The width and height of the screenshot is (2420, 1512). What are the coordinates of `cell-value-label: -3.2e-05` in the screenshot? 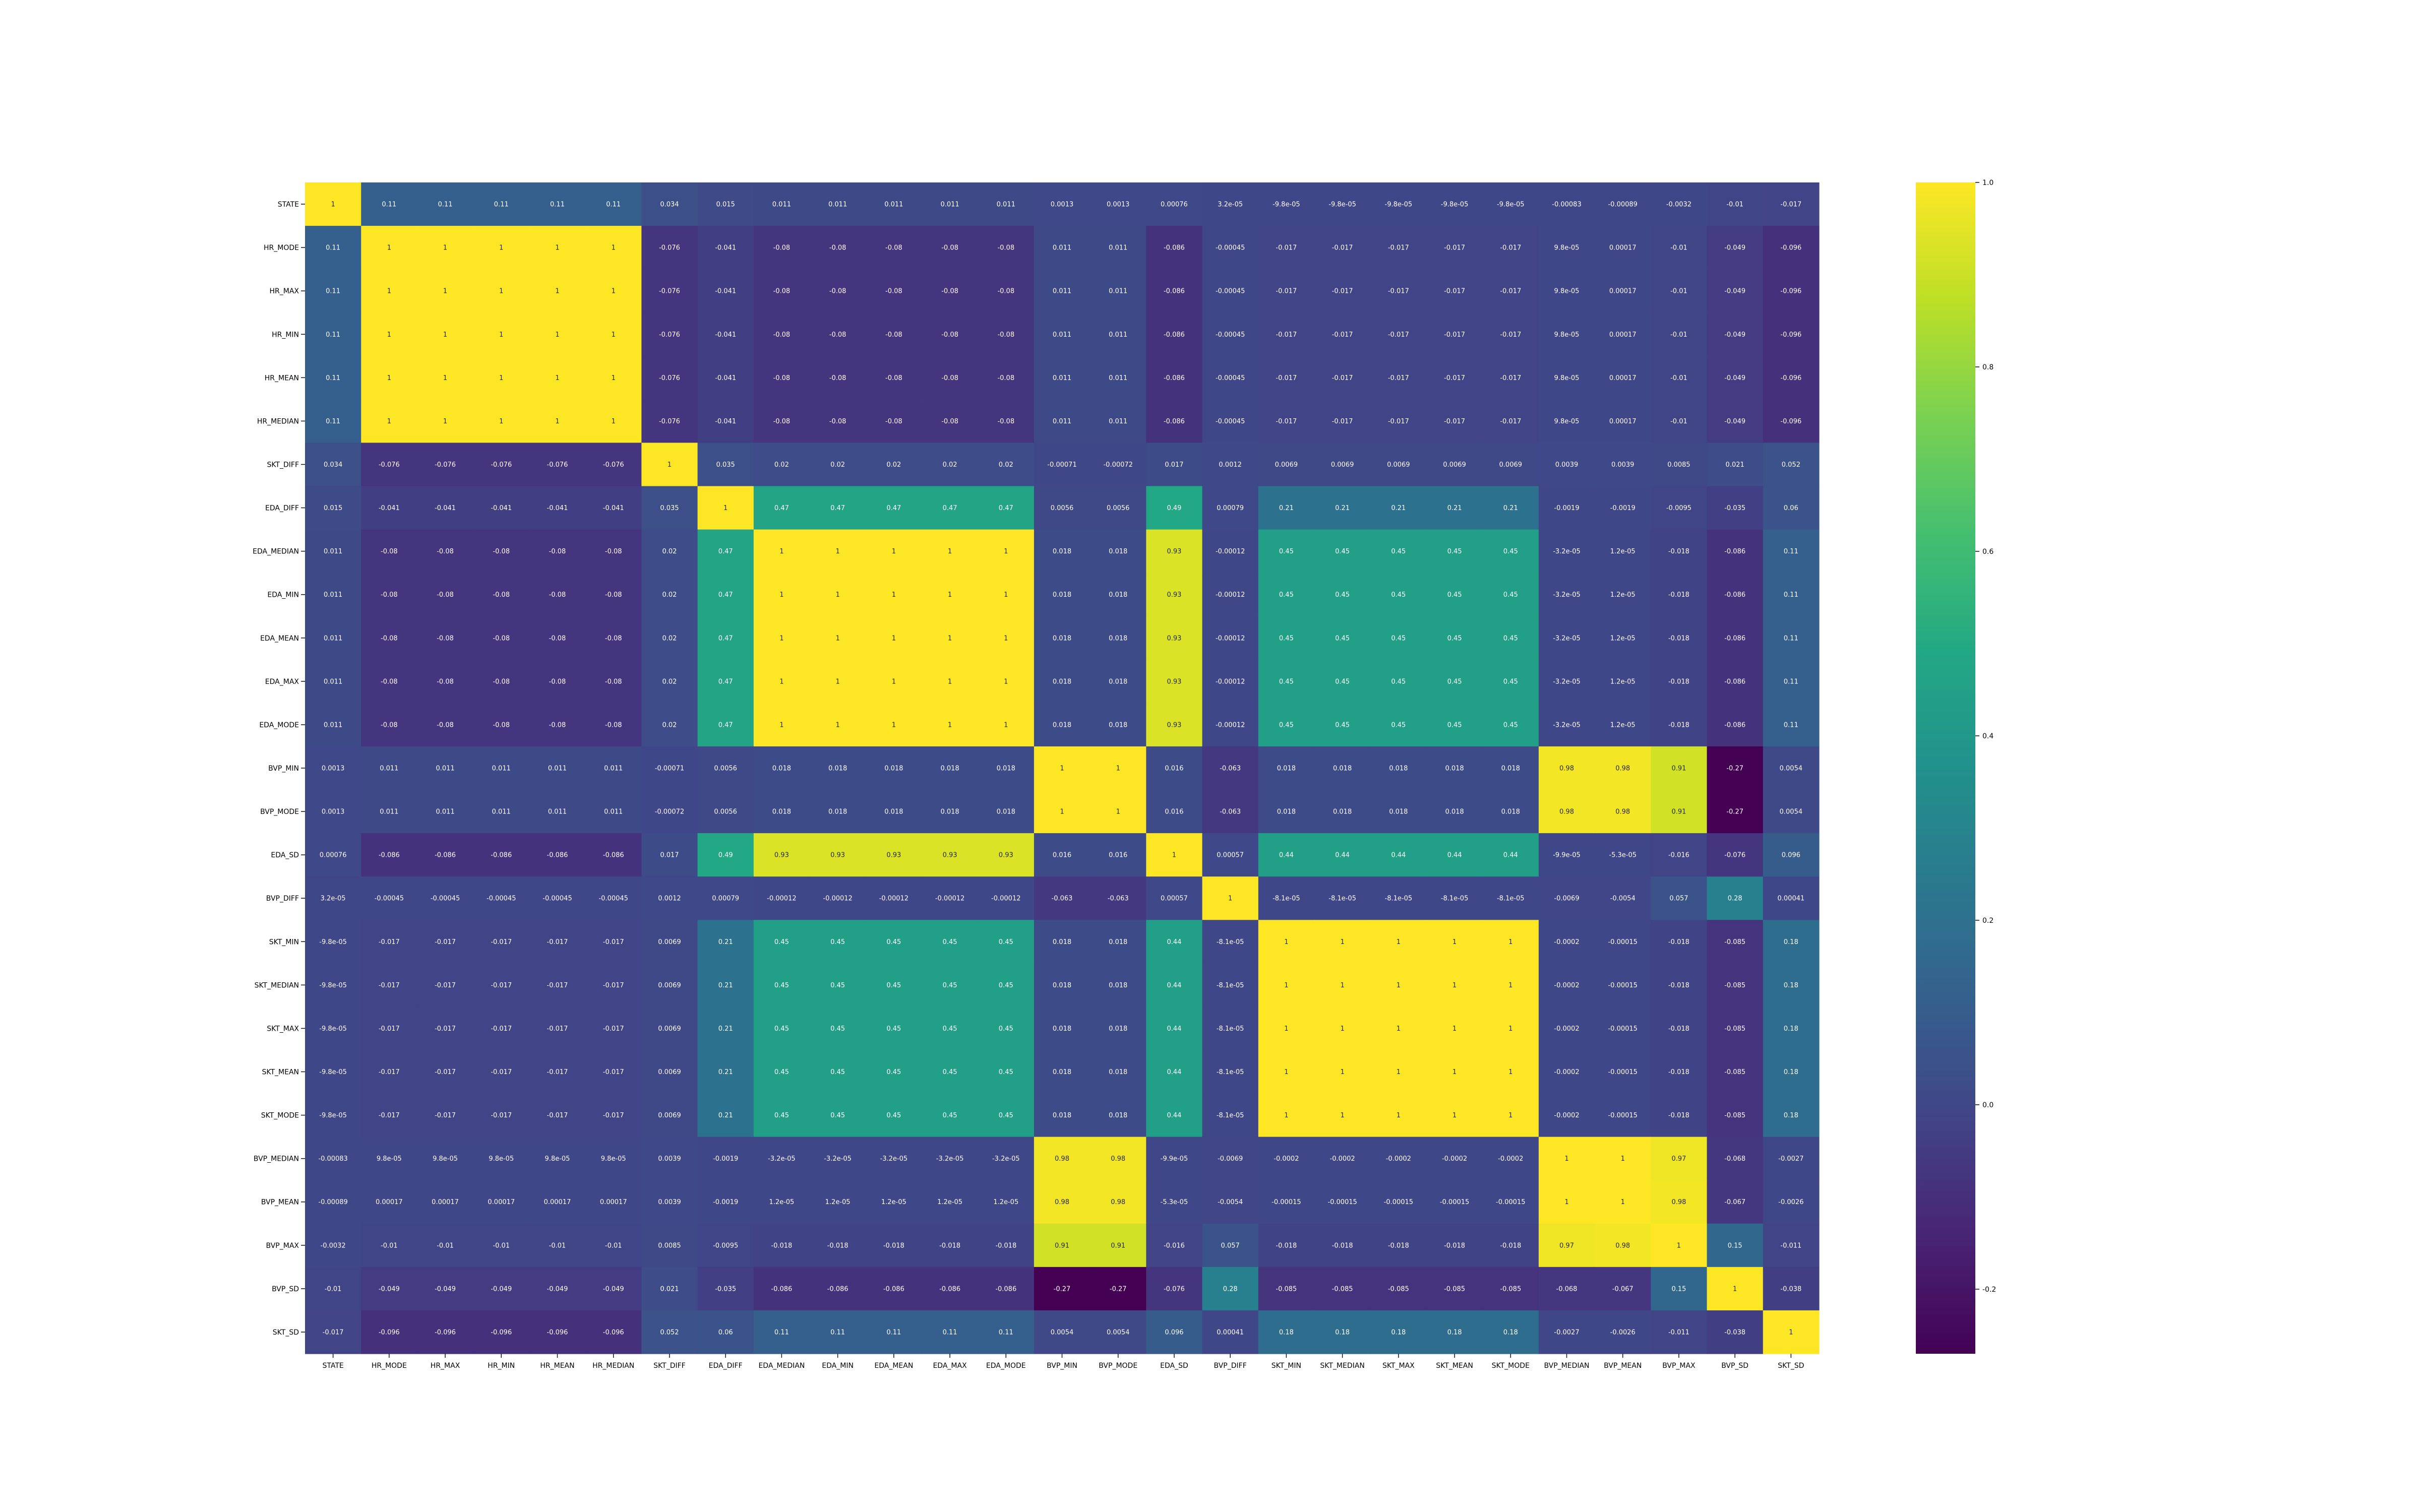 It's located at (838, 1159).